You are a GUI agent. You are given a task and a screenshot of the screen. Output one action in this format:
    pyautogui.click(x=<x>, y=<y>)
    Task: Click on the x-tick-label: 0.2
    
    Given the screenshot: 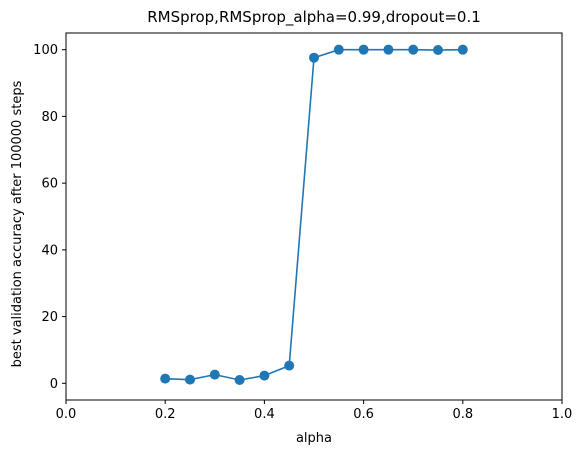 What is the action you would take?
    pyautogui.click(x=165, y=414)
    